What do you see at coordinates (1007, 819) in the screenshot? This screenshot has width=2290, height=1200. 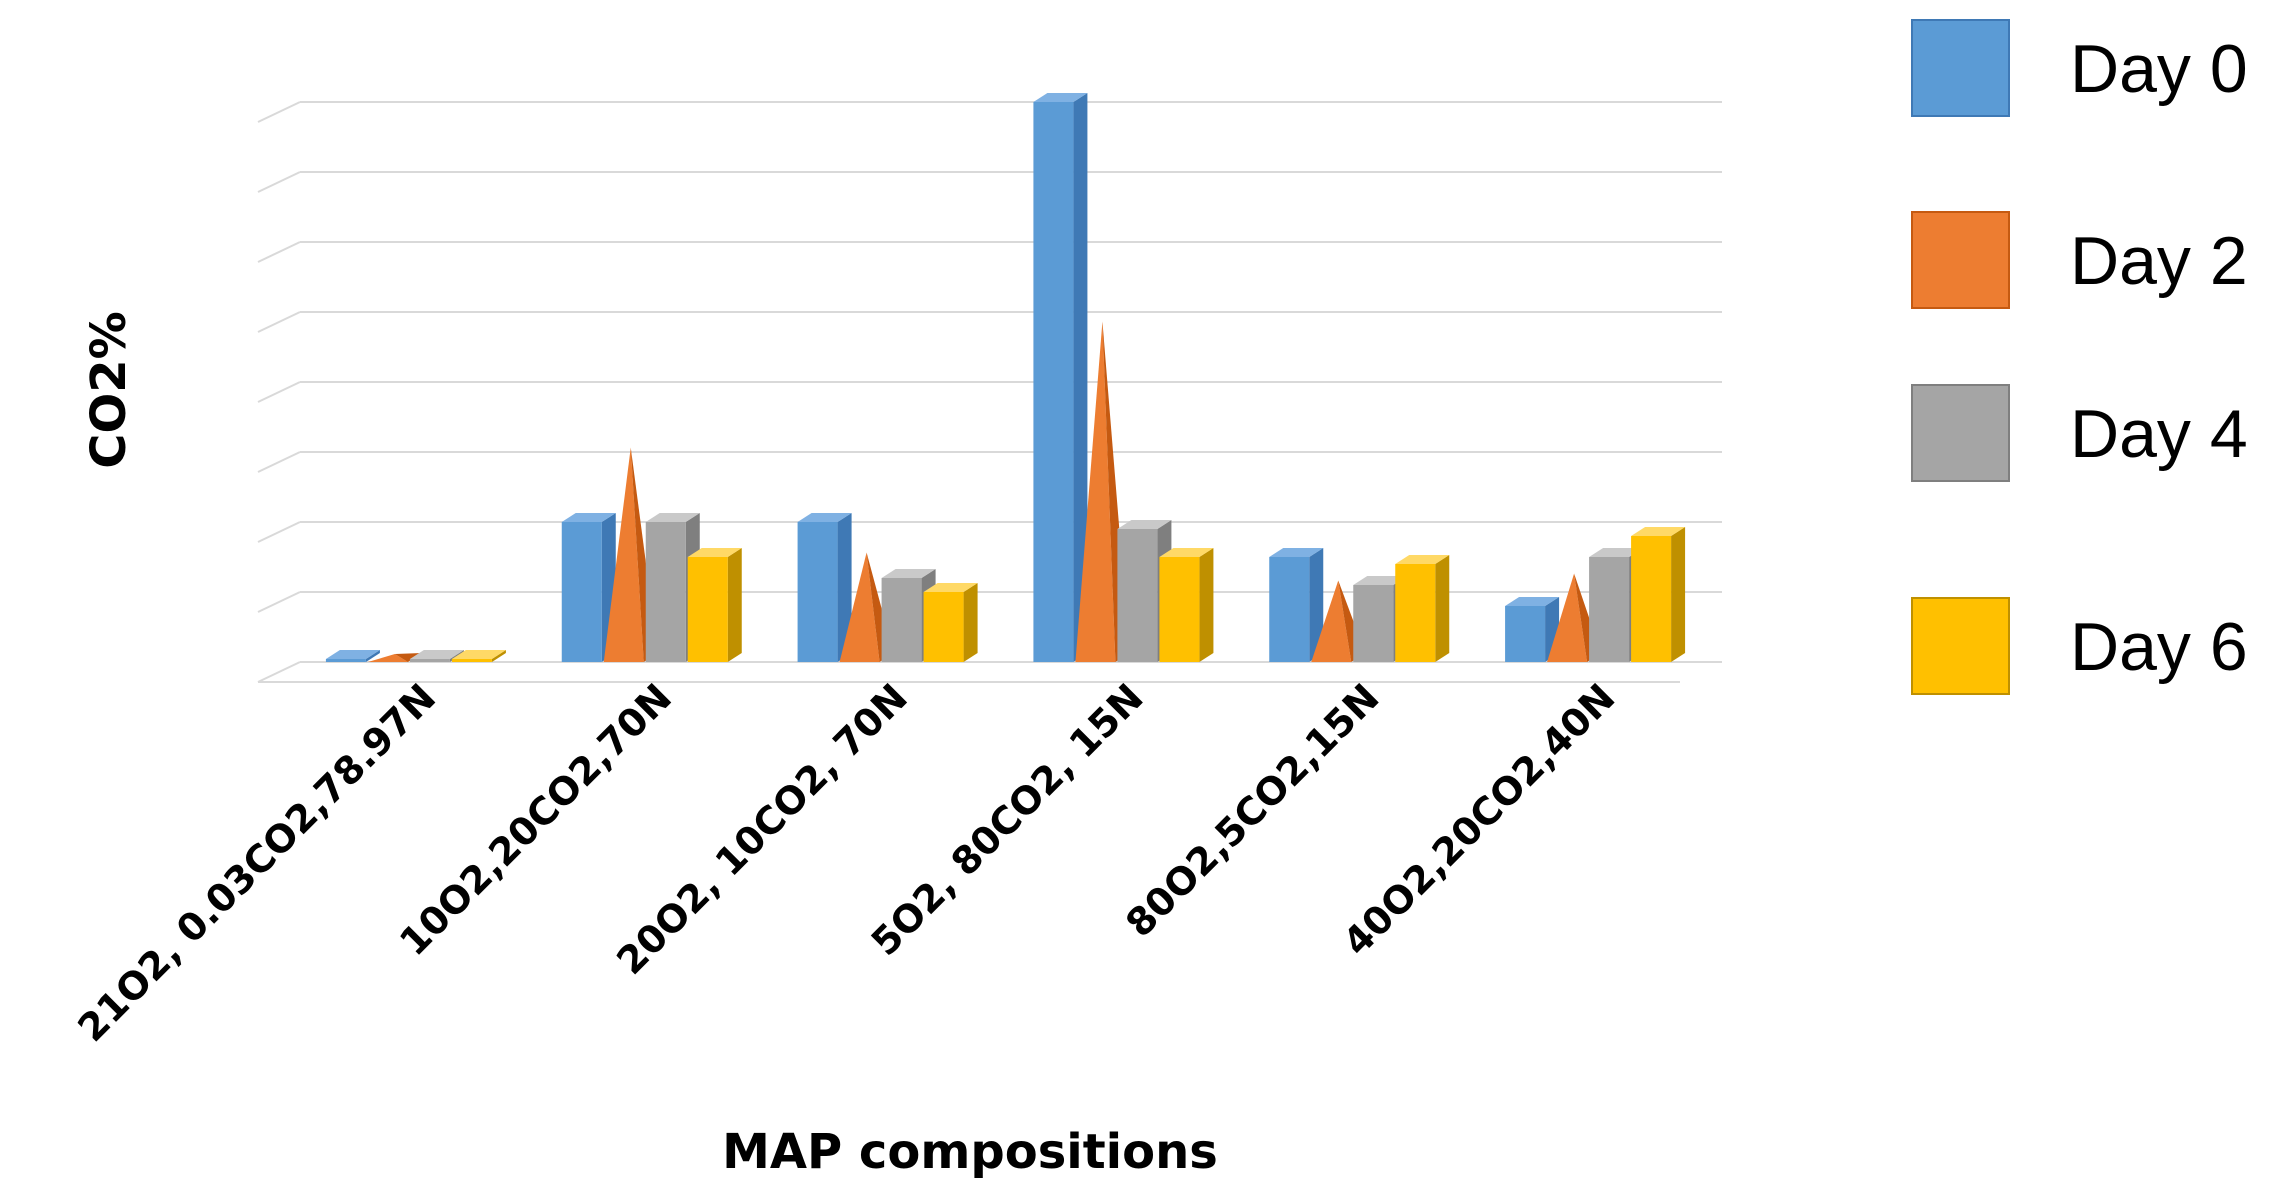 I see `category-label: 5O2, 80CO2, 15N` at bounding box center [1007, 819].